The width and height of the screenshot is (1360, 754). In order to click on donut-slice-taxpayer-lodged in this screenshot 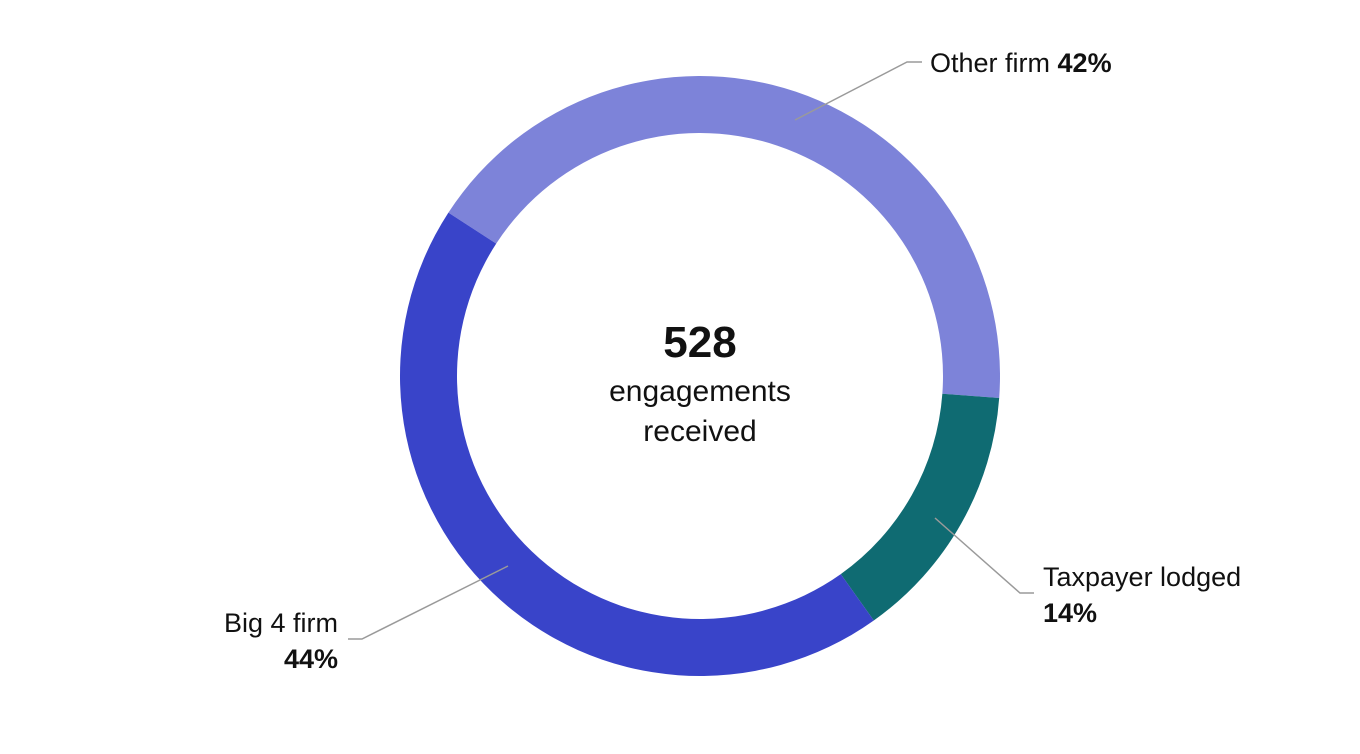, I will do `click(920, 507)`.